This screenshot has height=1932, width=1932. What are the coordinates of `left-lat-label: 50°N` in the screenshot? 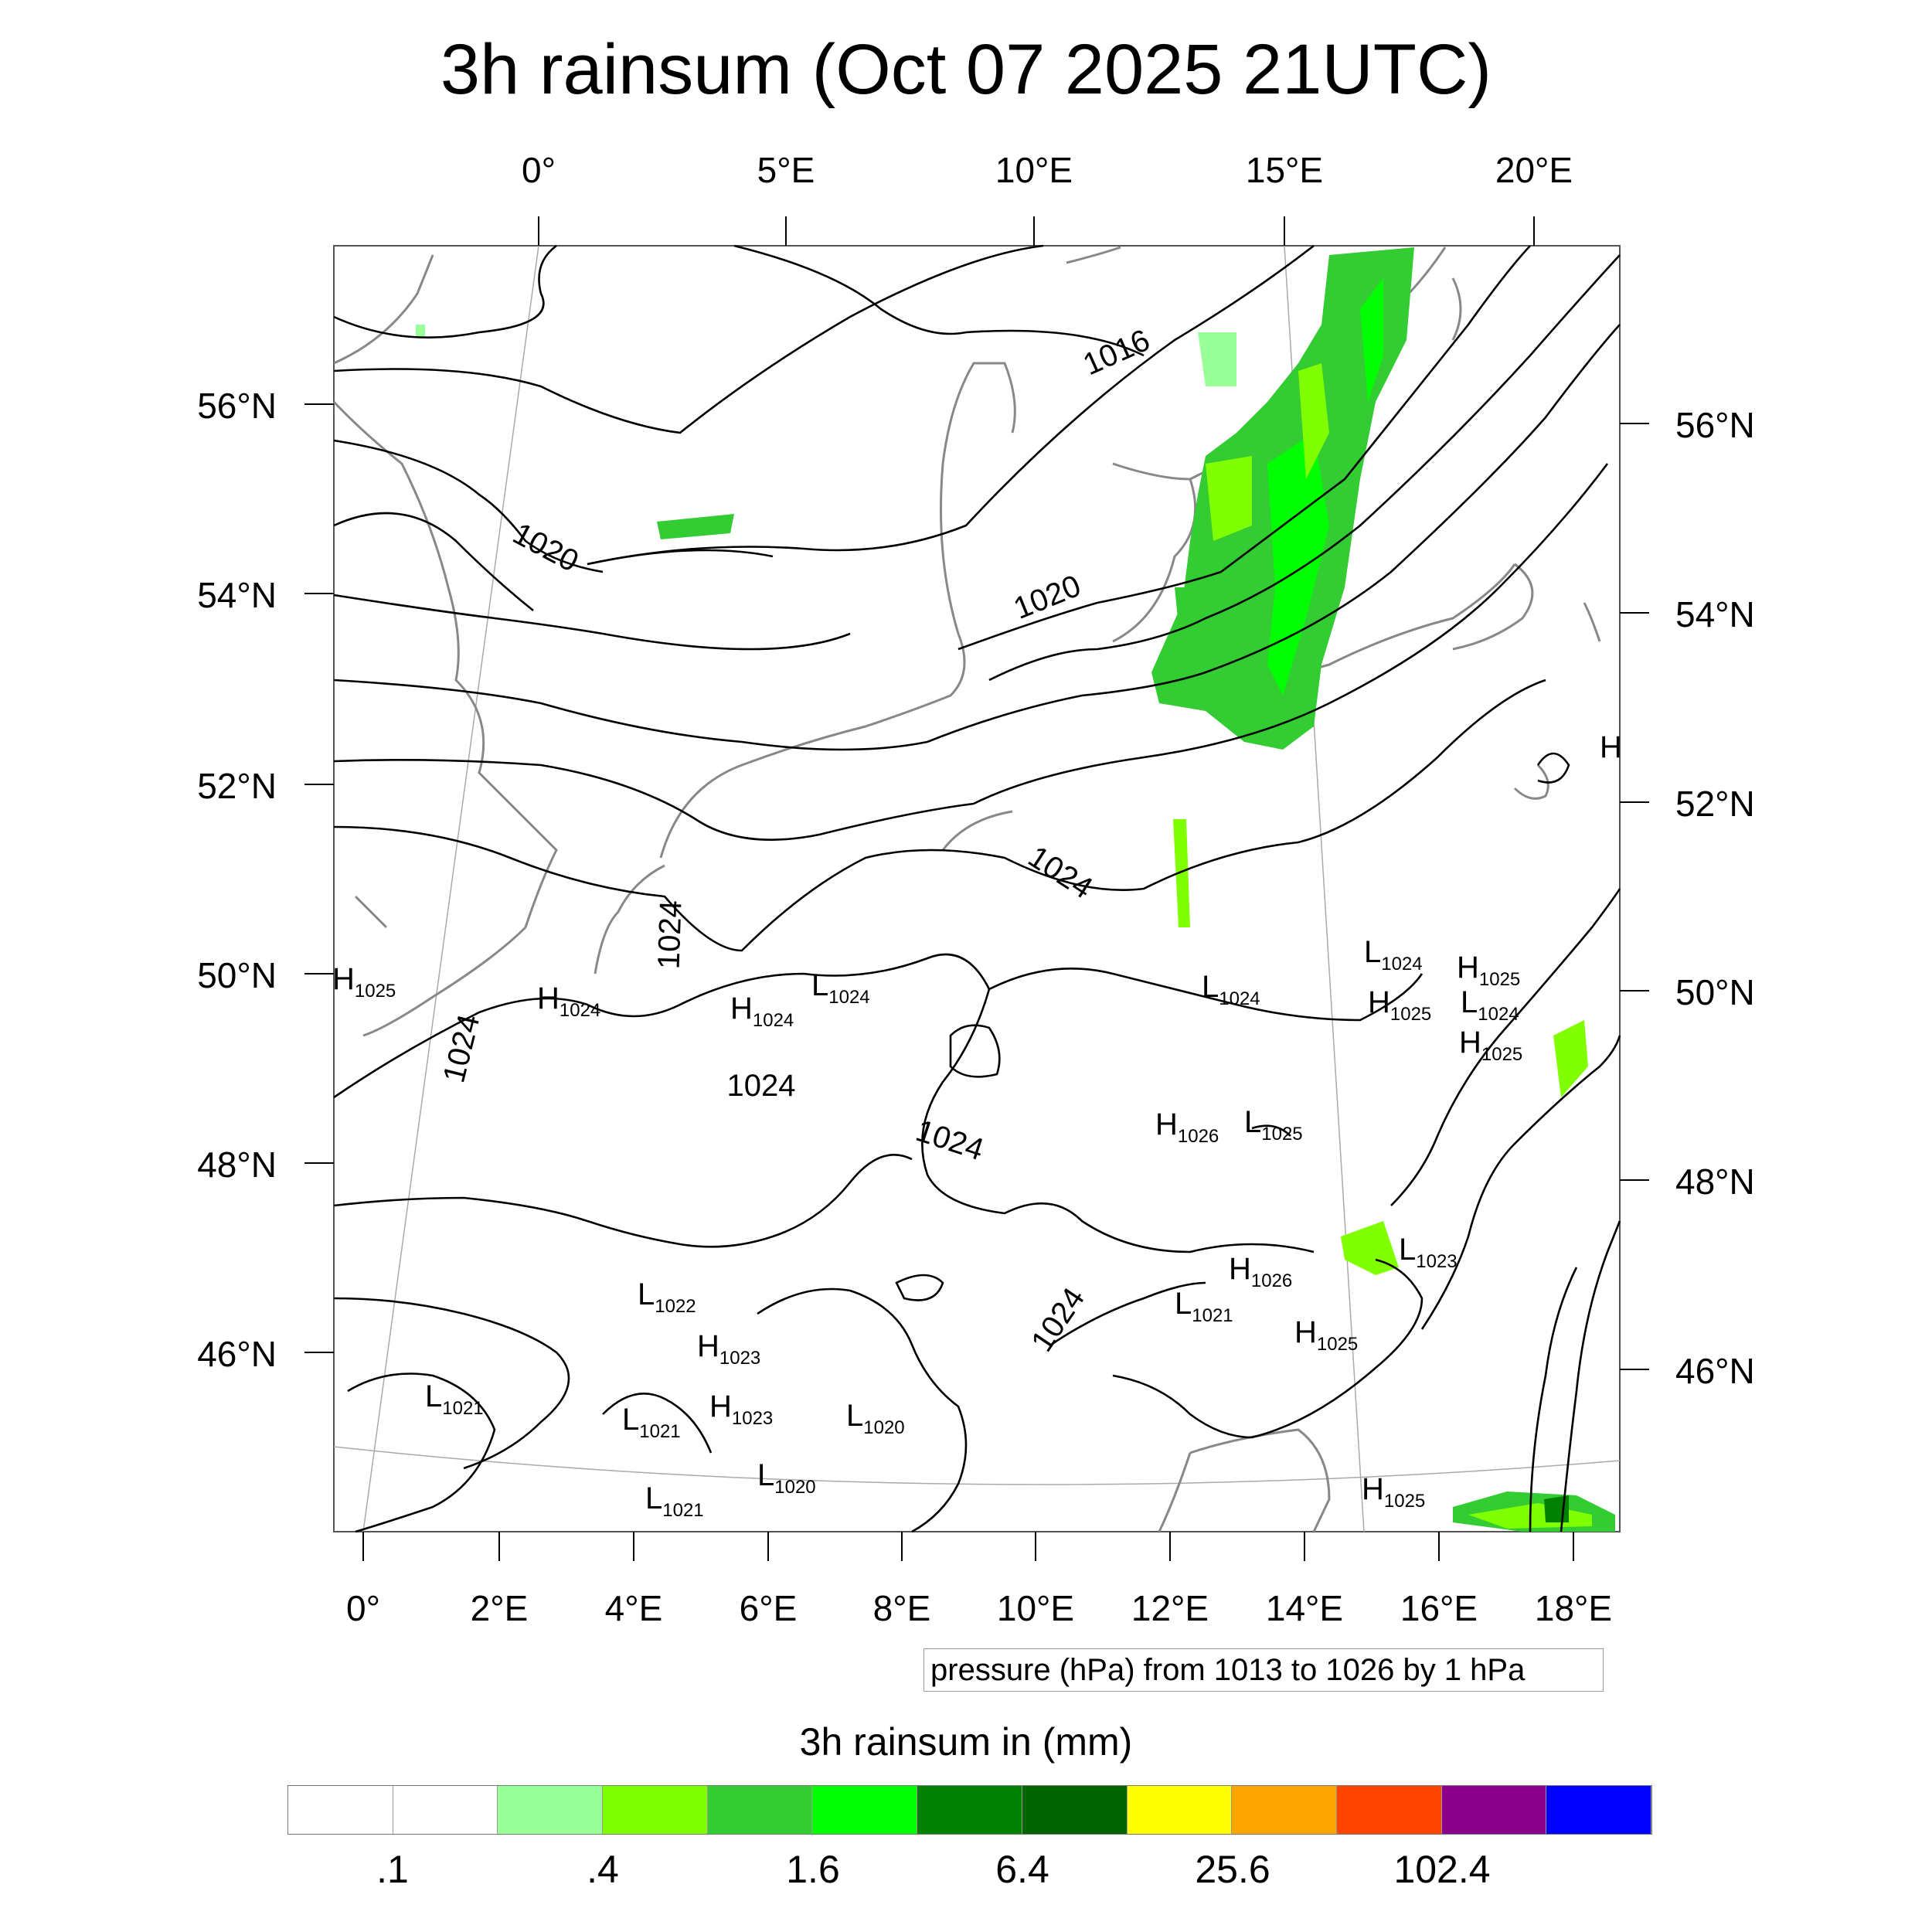 It's located at (237, 975).